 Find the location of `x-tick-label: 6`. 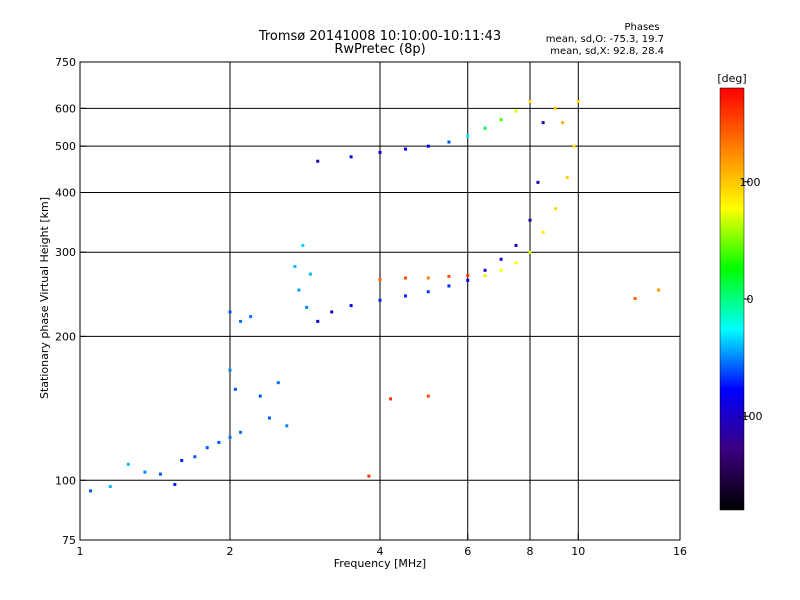

x-tick-label: 6 is located at coordinates (467, 551).